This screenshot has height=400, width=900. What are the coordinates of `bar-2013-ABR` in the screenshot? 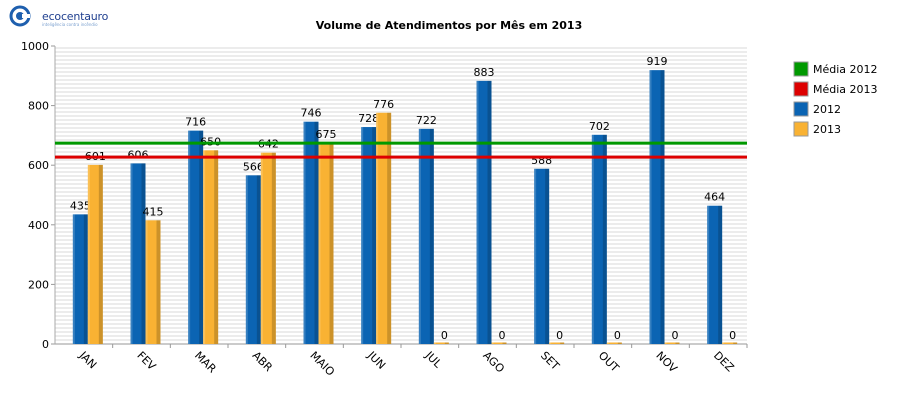 It's located at (268, 248).